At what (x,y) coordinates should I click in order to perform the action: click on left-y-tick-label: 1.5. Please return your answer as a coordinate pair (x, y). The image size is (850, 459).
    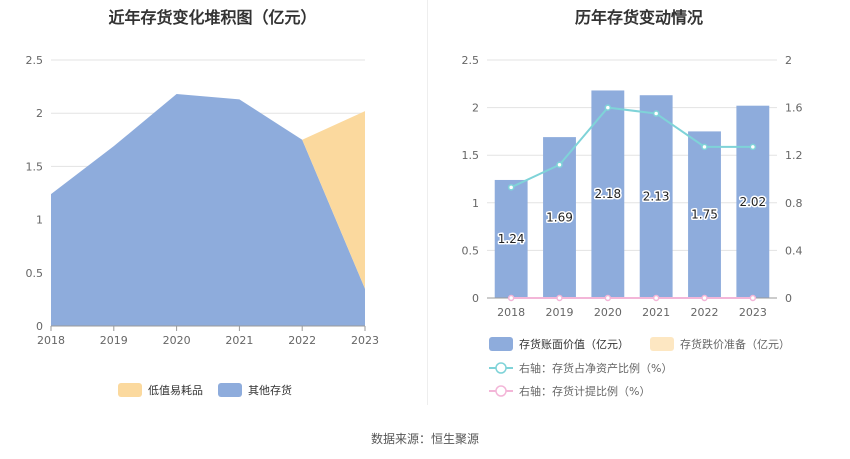
    Looking at the image, I should click on (35, 166).